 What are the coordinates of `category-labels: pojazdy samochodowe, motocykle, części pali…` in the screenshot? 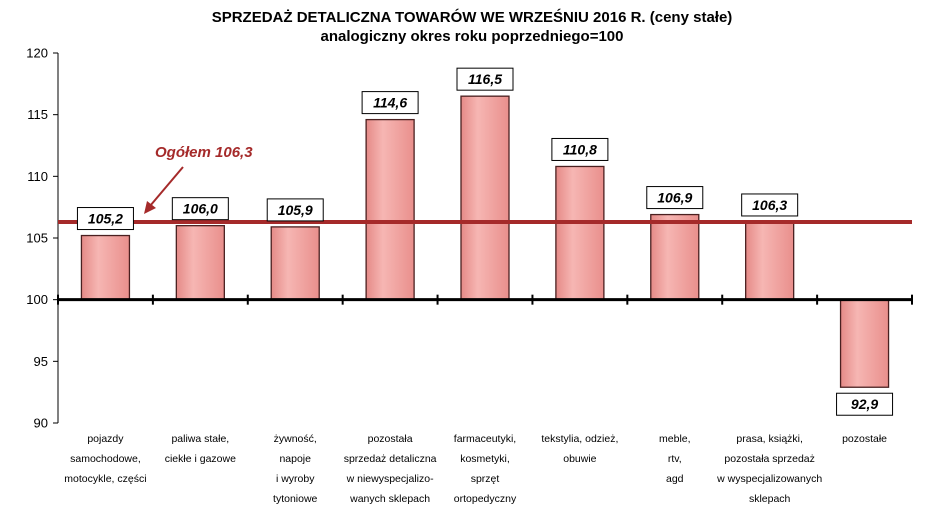 It's located at (475, 469).